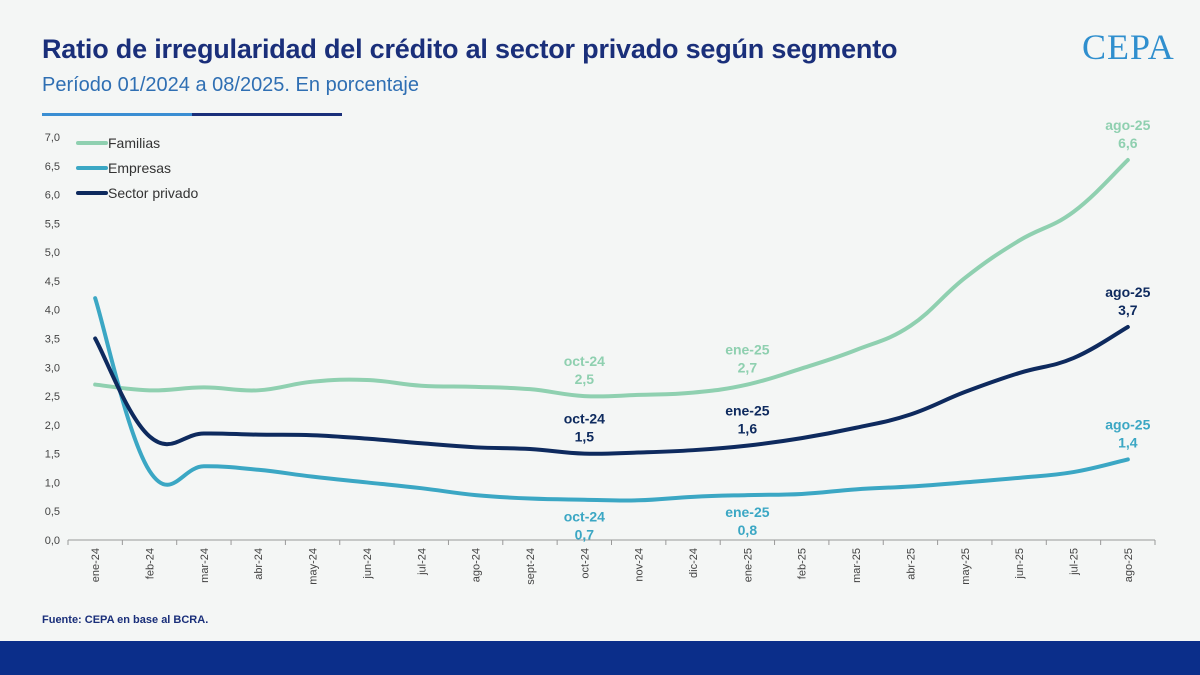  Describe the element at coordinates (52, 224) in the screenshot. I see `y-tick-label: 5,5` at that location.